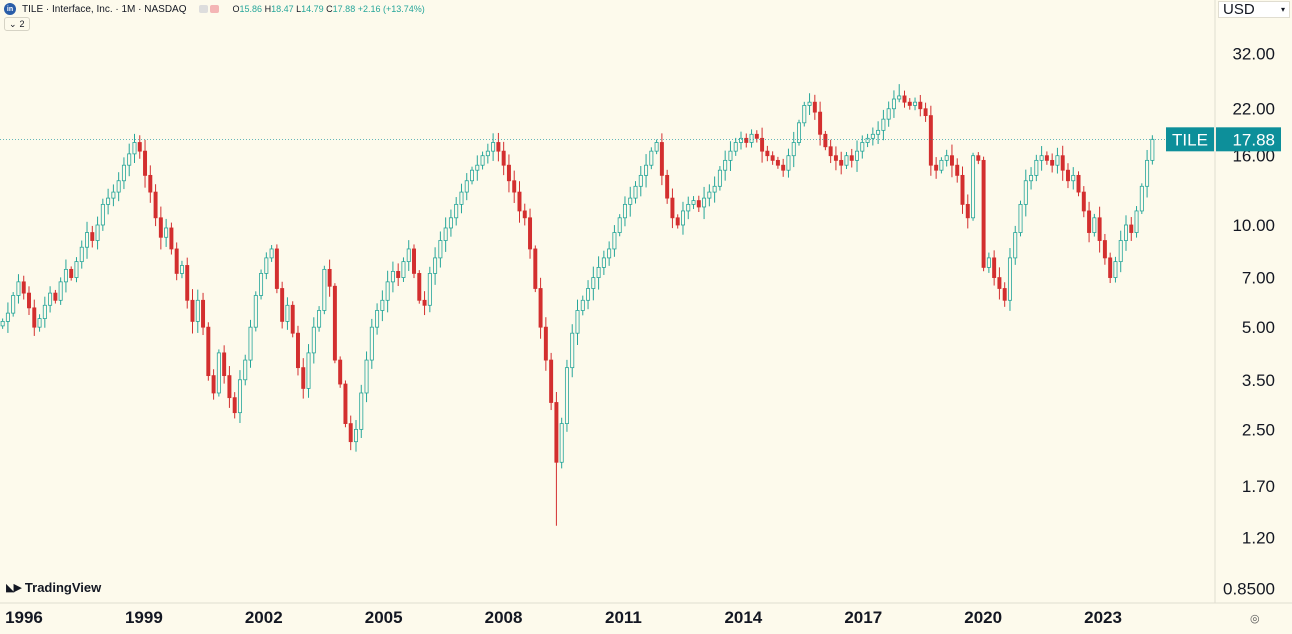 This screenshot has width=1292, height=634. I want to click on tradingview-logo: ◣▶ TradingView, so click(54, 587).